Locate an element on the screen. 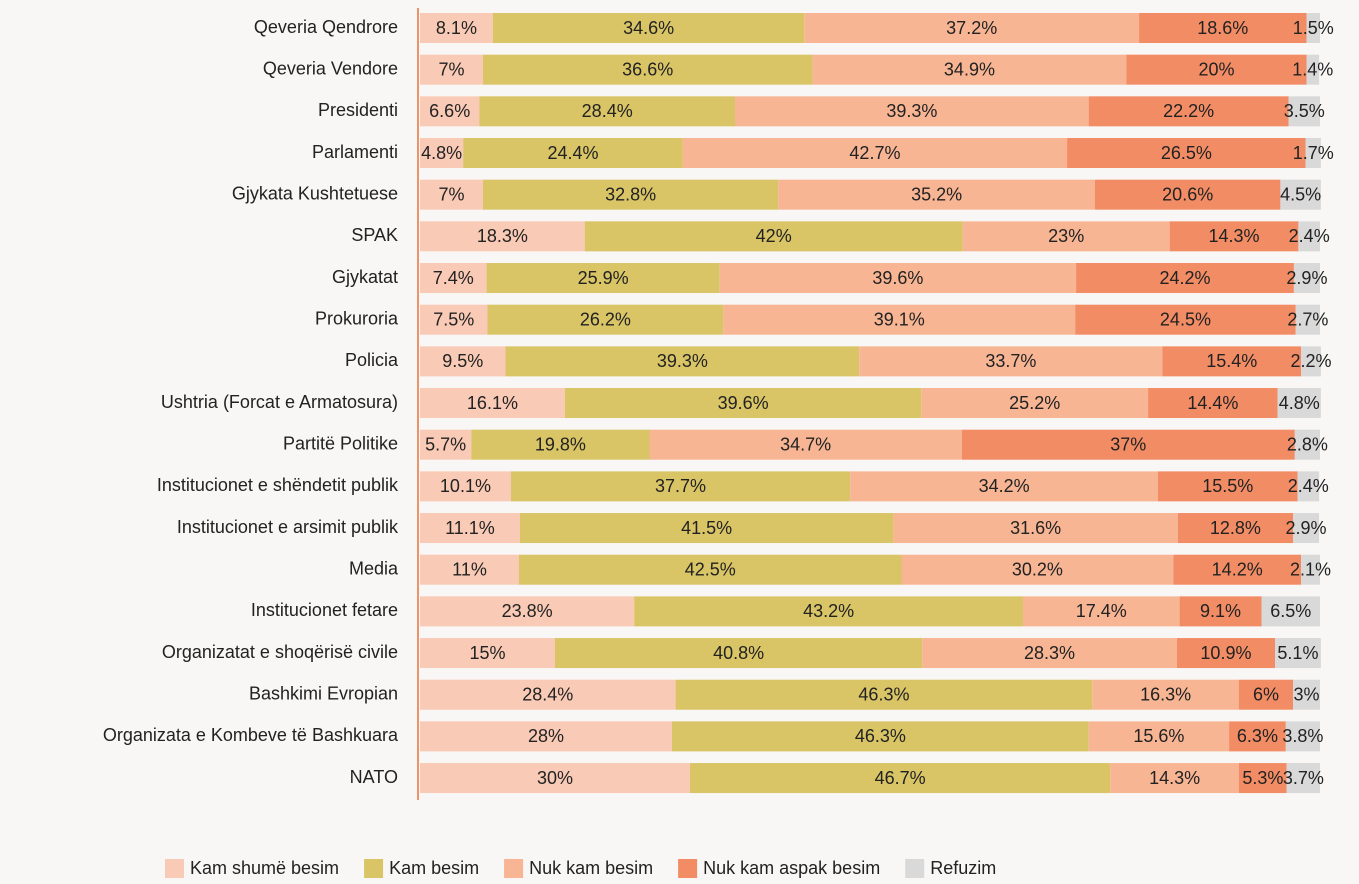  data-label: 33.7% is located at coordinates (1010, 361).